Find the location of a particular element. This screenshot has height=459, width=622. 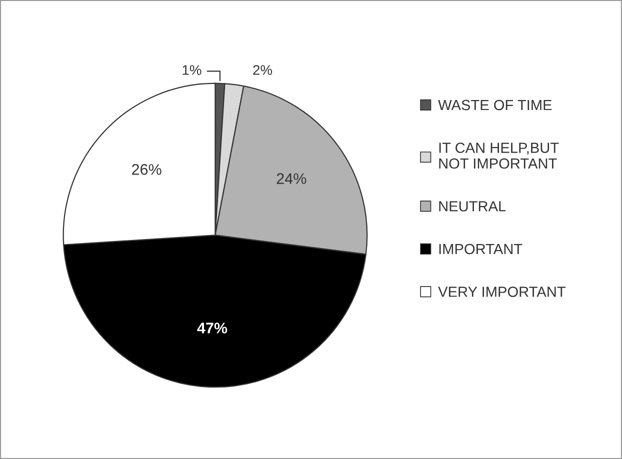

data-label: 47% is located at coordinates (212, 328).